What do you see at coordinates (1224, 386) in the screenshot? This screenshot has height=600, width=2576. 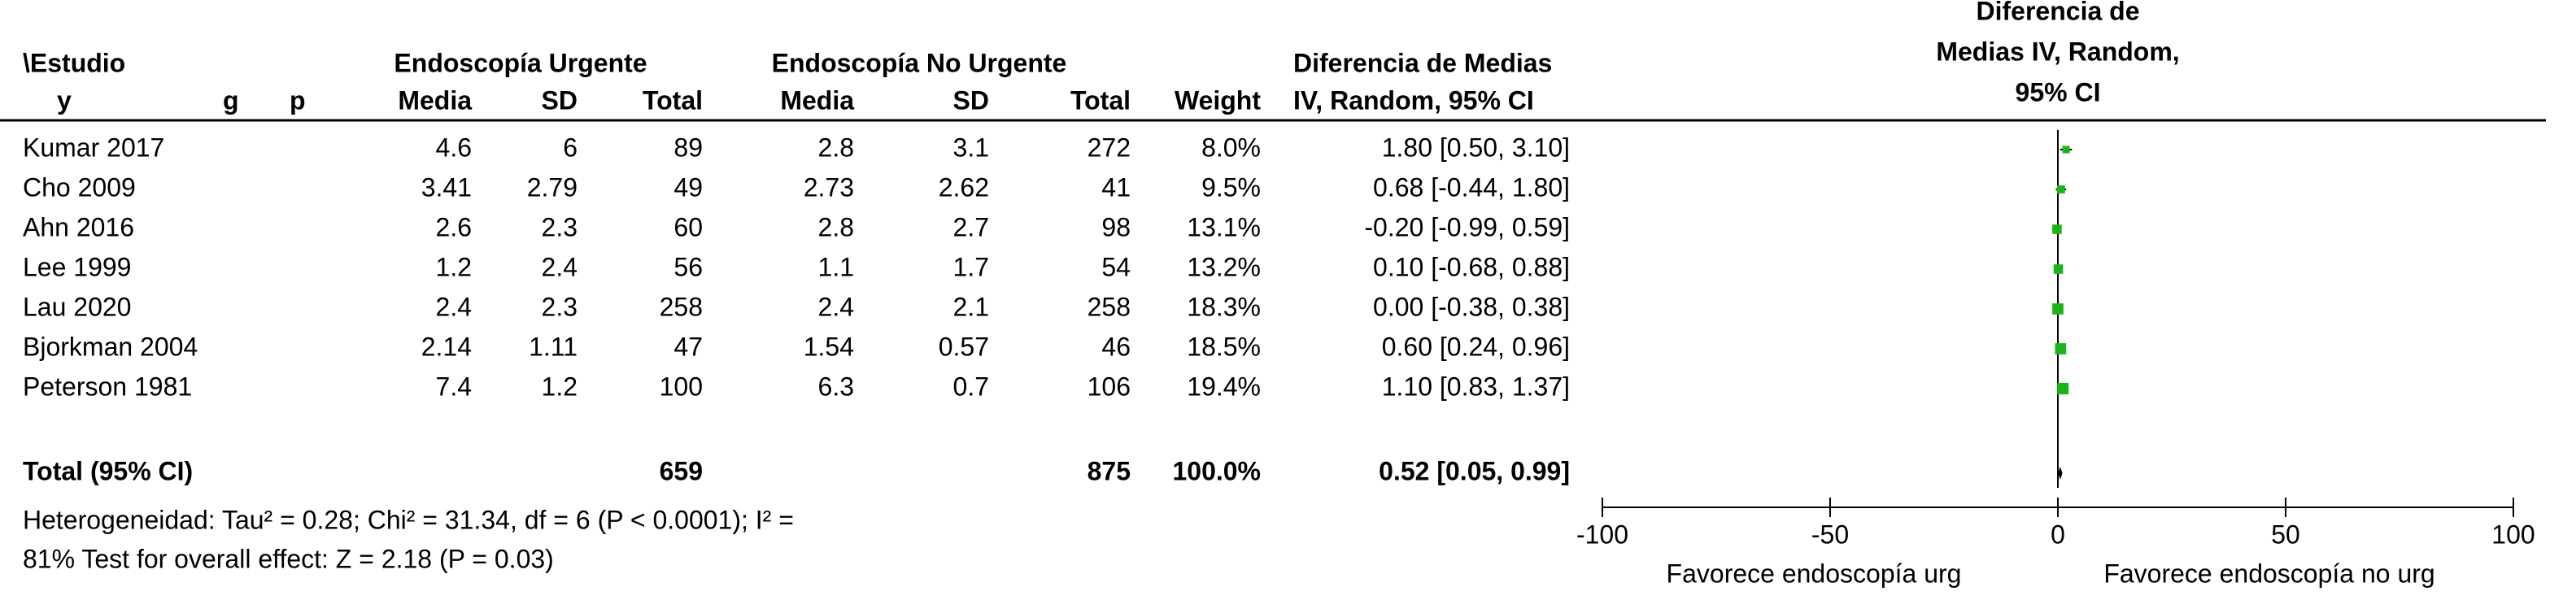 I see `cell: 19.4%` at bounding box center [1224, 386].